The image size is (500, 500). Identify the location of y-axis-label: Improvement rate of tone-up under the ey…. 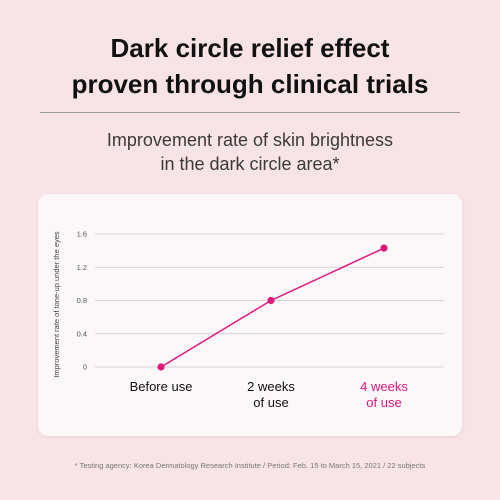
(56, 304).